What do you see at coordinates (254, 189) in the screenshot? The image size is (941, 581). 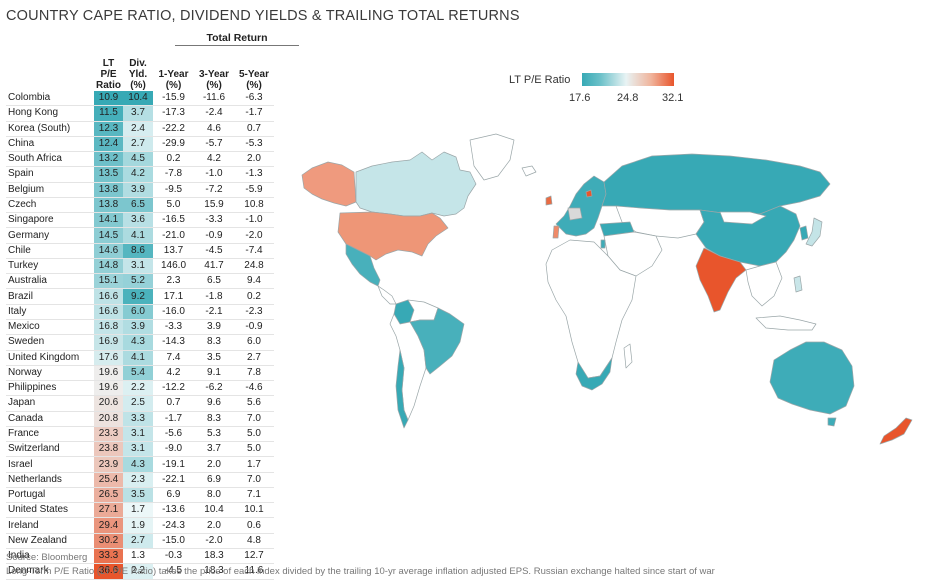 I see `r5-cell: -5.9` at bounding box center [254, 189].